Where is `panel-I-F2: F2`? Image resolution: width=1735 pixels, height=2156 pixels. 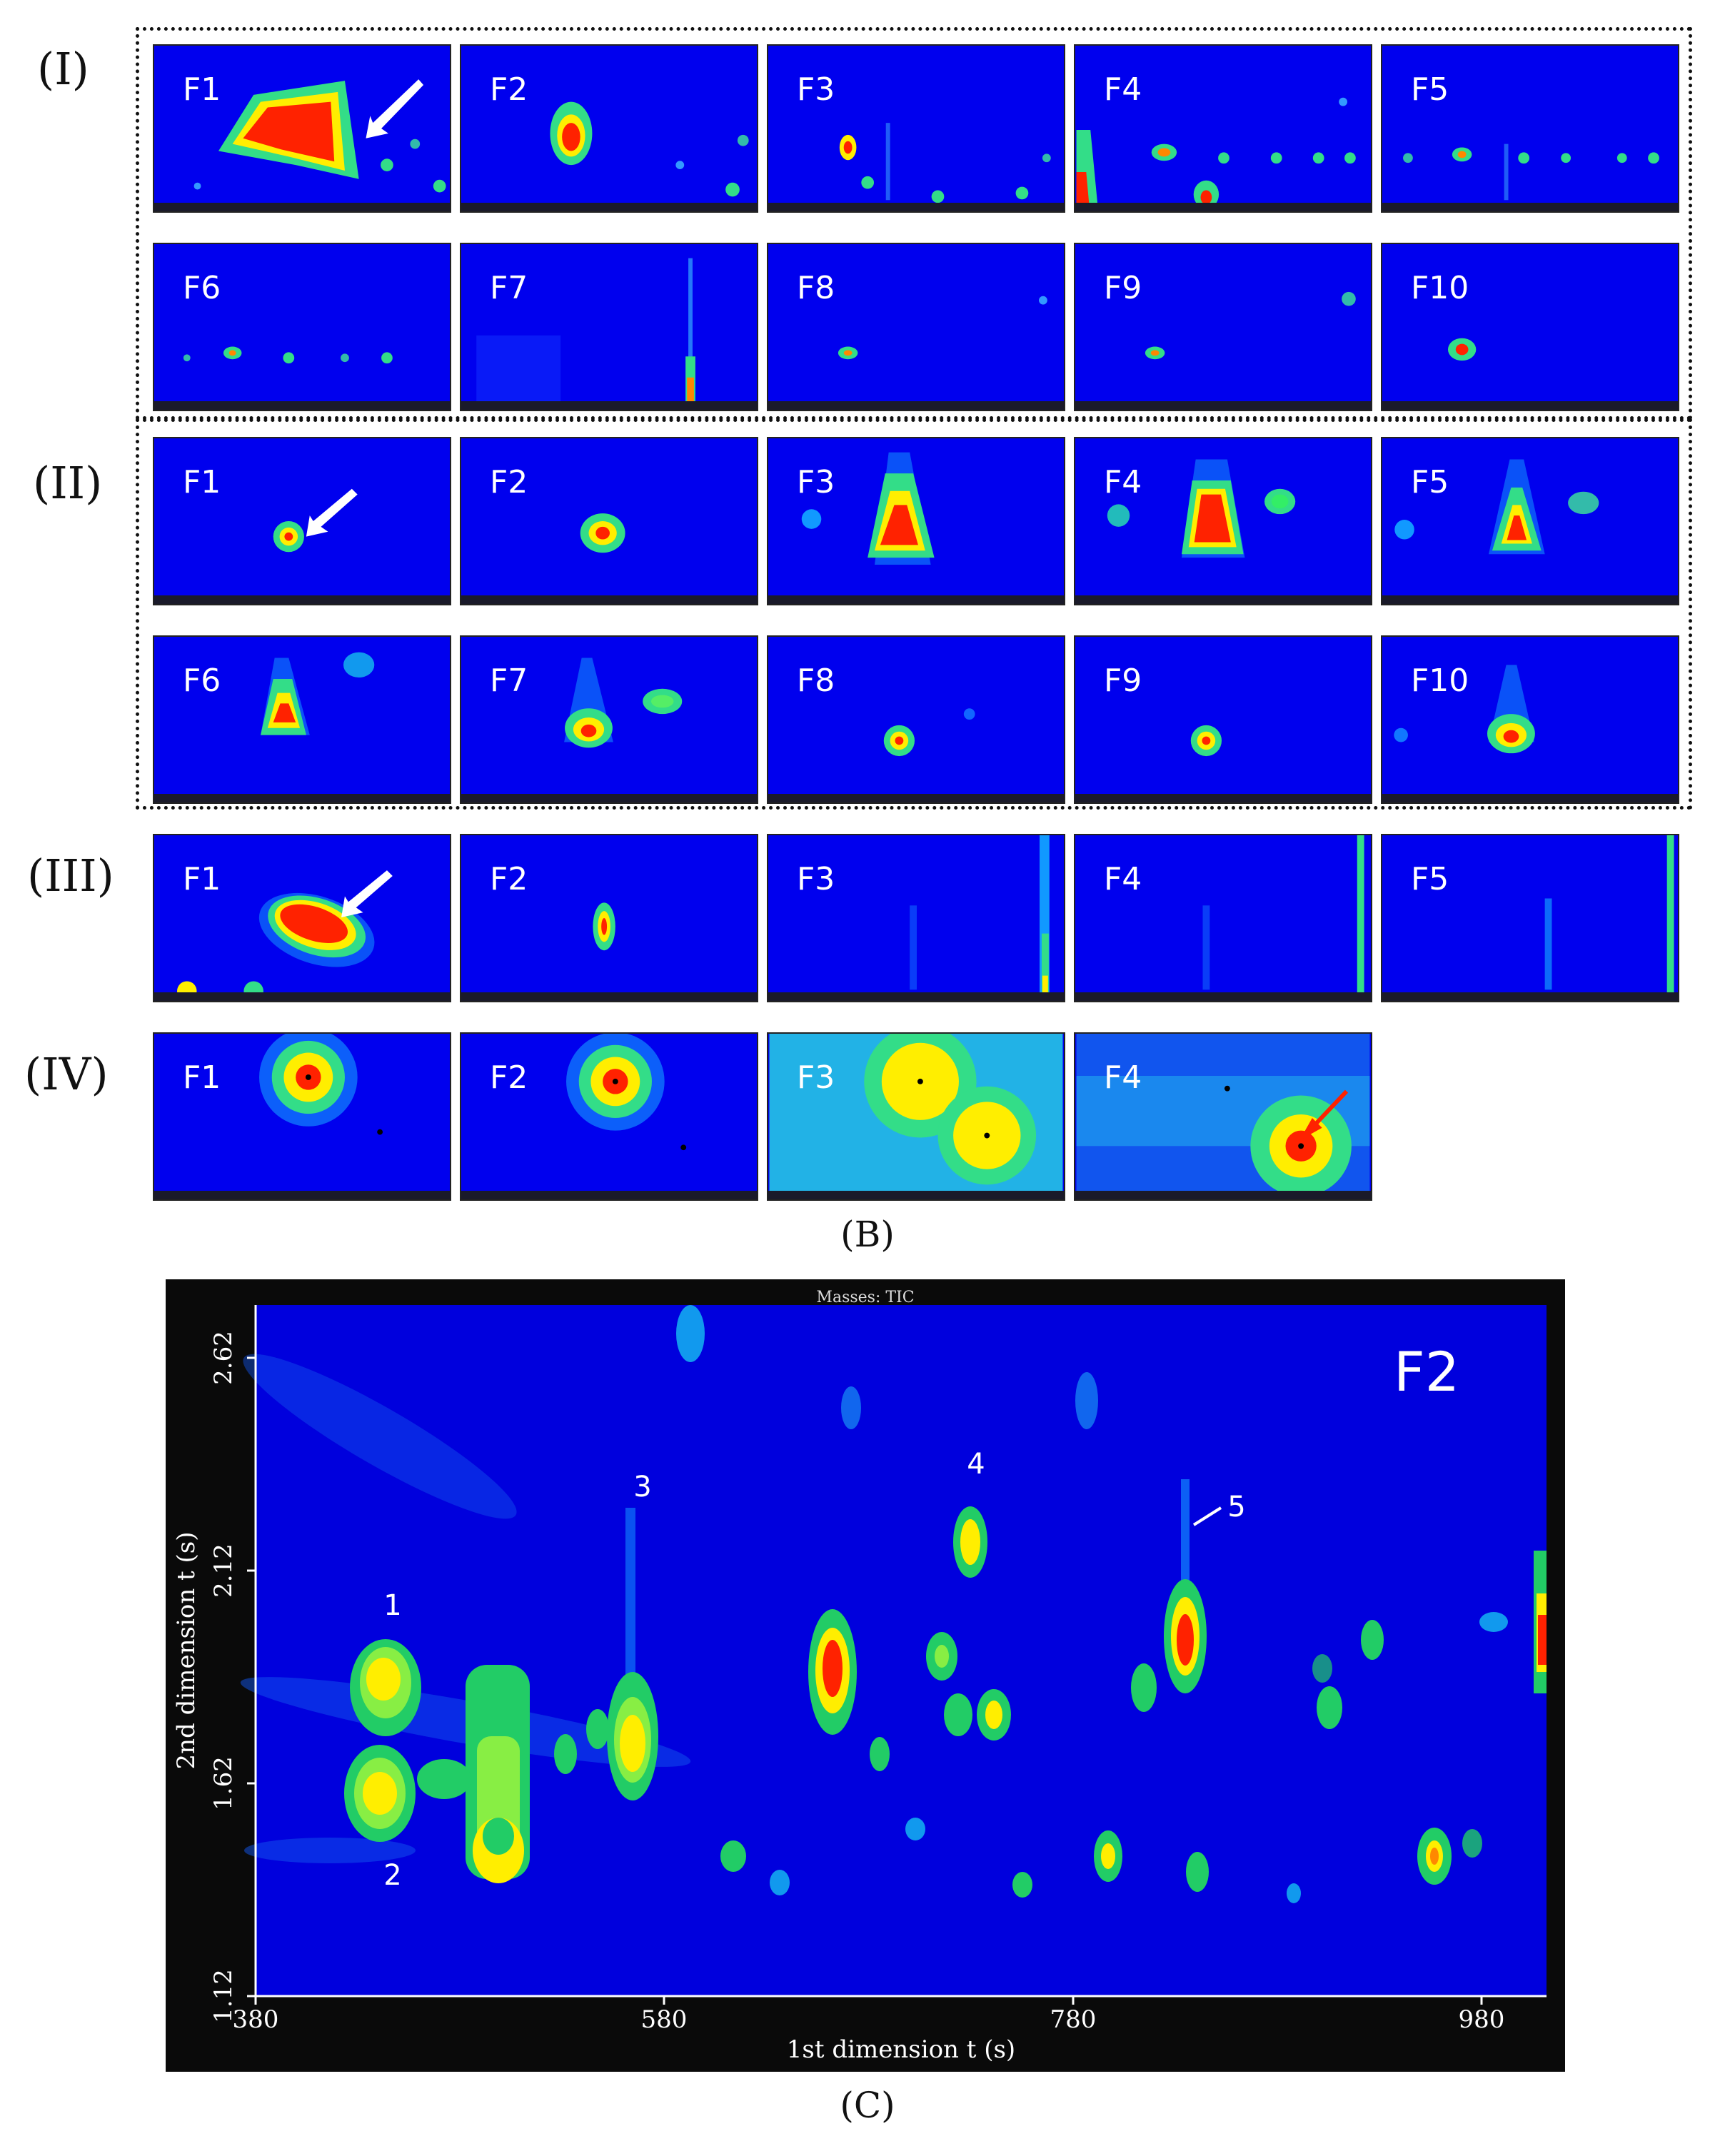 panel-I-F2: F2 is located at coordinates (609, 128).